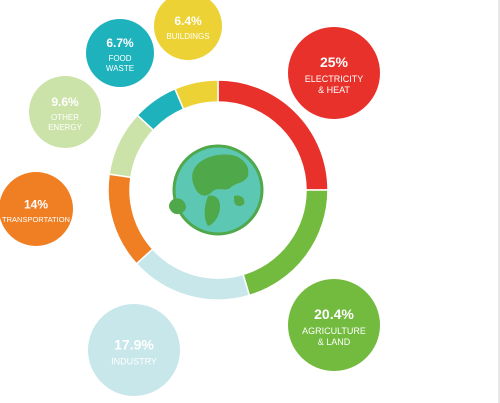 The width and height of the screenshot is (500, 403). Describe the element at coordinates (65, 127) in the screenshot. I see `slice-category-label: ENERGY` at that location.